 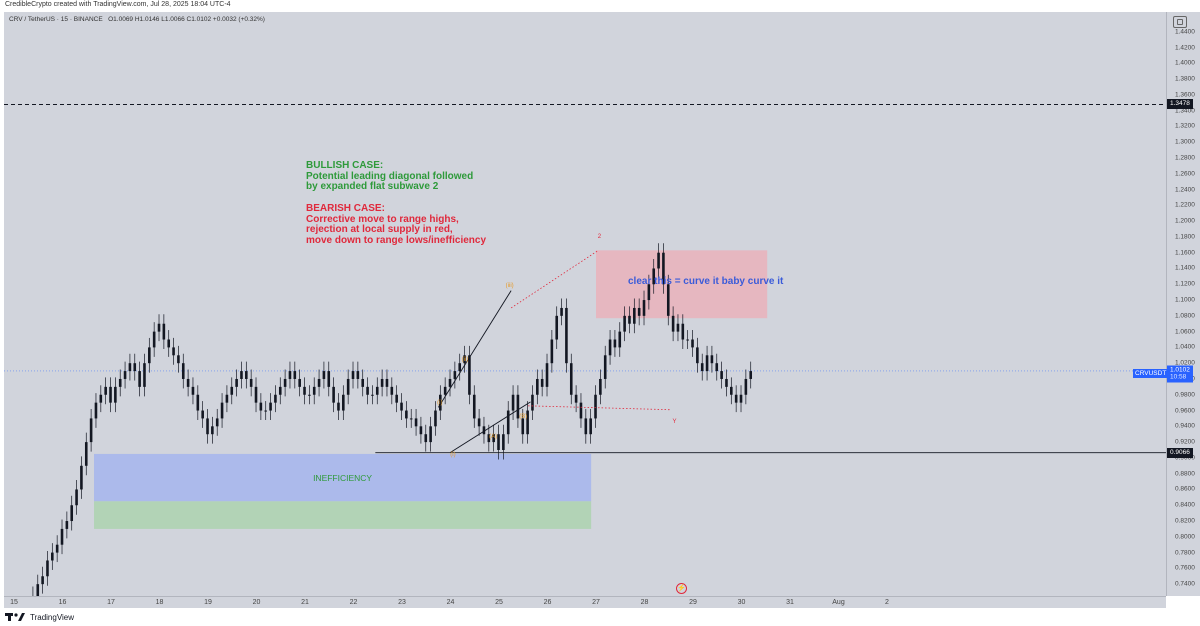 I want to click on time-tick-label: 25, so click(x=499, y=602).